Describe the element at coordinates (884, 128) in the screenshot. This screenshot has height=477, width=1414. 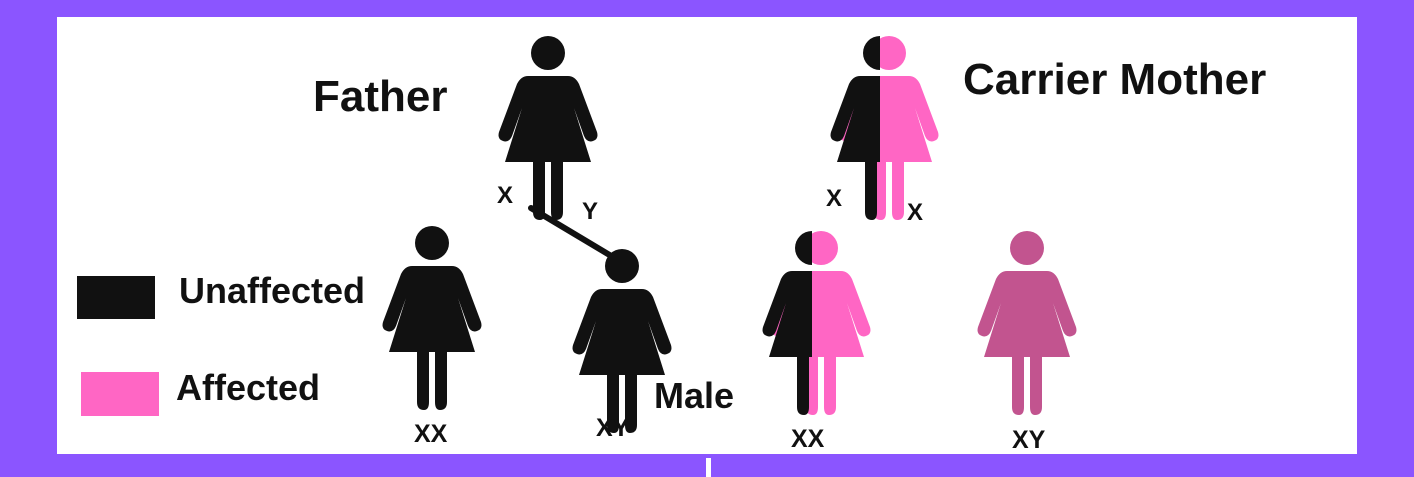
I see `mother-figure` at that location.